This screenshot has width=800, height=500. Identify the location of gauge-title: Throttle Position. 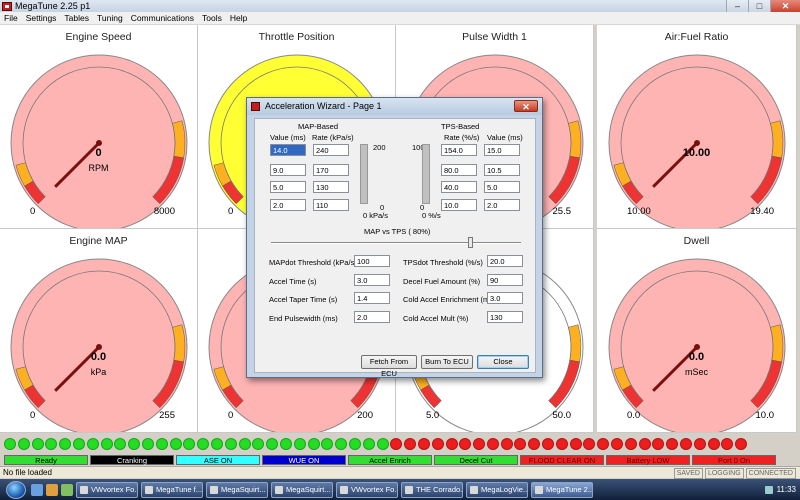
(296, 37).